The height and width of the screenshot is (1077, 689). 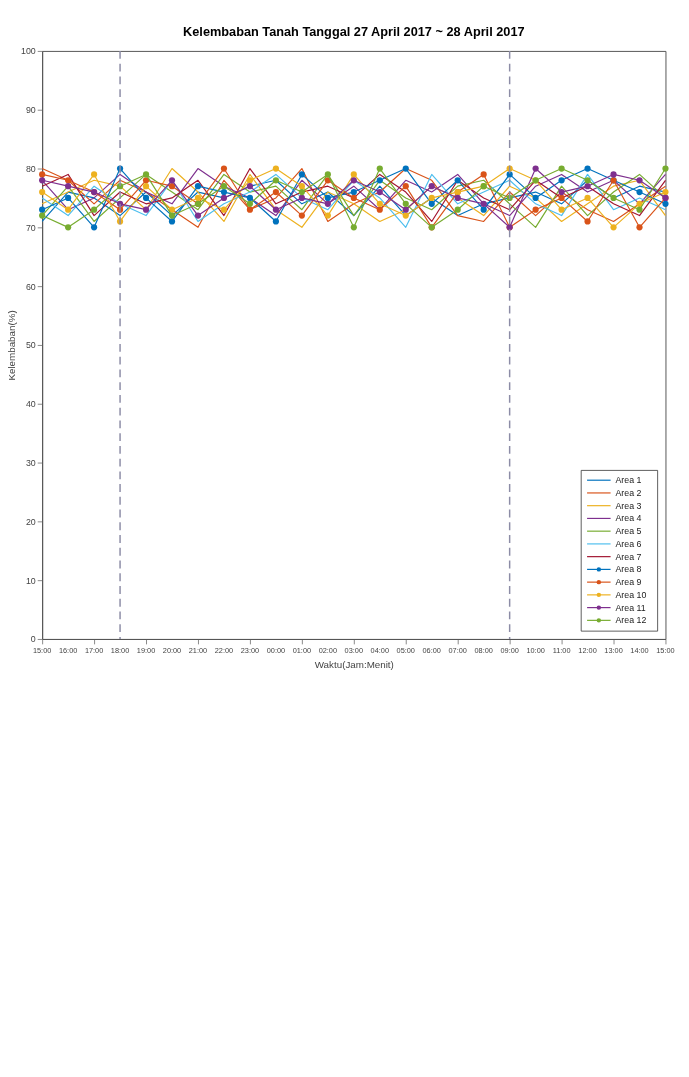 What do you see at coordinates (628, 492) in the screenshot?
I see `legend-label: Area 2` at bounding box center [628, 492].